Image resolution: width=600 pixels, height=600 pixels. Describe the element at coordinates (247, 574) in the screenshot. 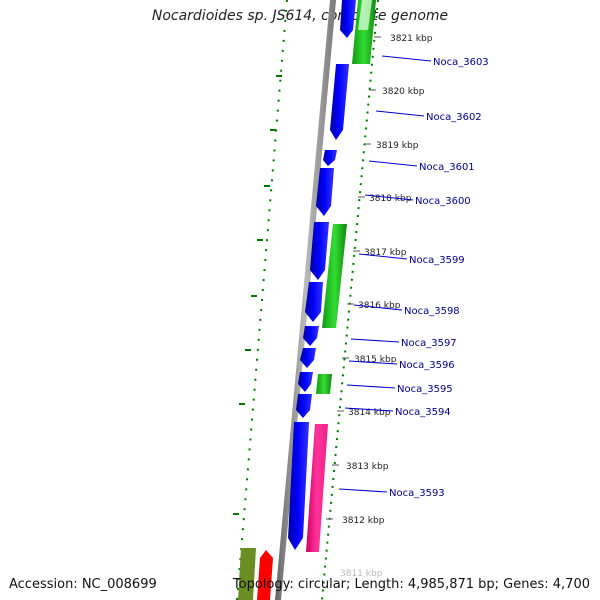

I see `olive-feature` at that location.